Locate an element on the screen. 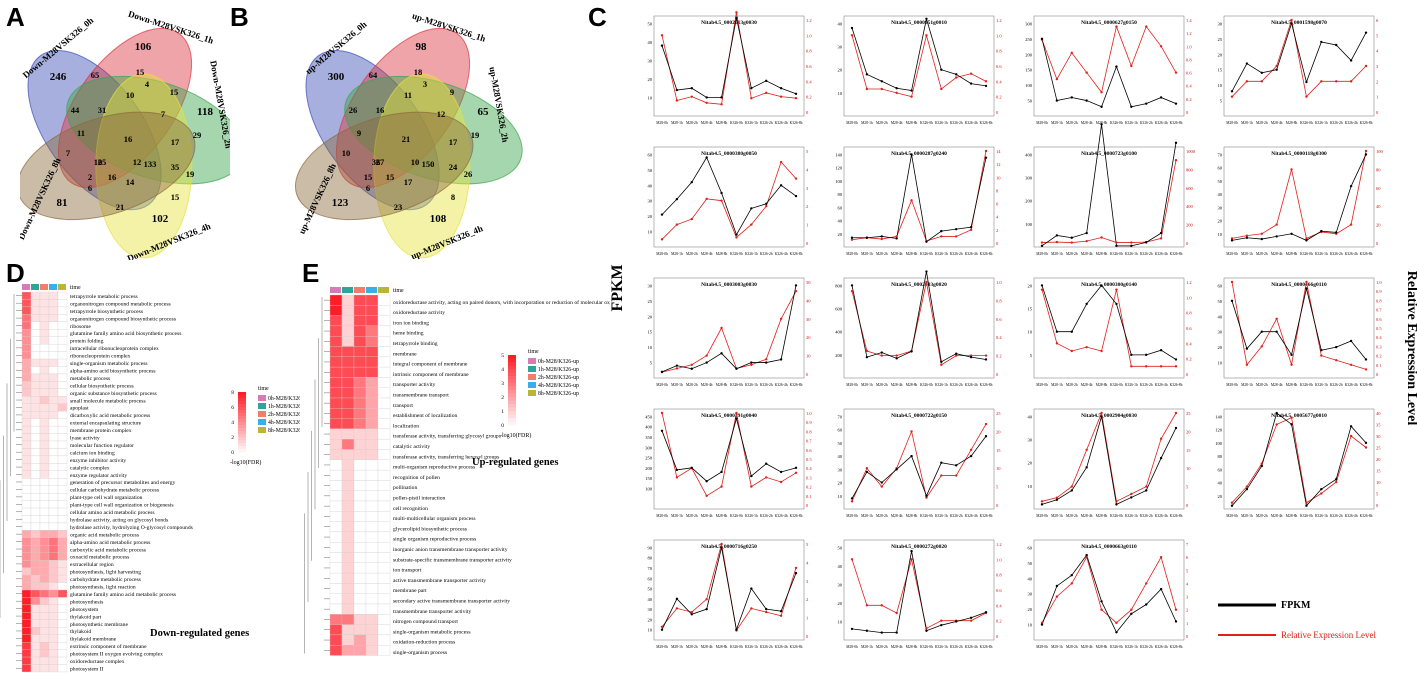 This screenshot has height=675, width=1417. heatmap-row-label: calcium ion binding is located at coordinates (92, 453).